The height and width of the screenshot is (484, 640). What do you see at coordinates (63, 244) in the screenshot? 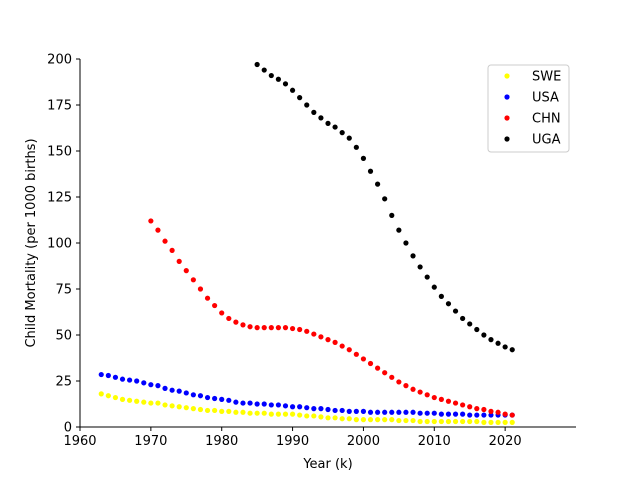
I see `y-ticks-layer: 0 25 50 75 100 125 150 175 200` at bounding box center [63, 244].